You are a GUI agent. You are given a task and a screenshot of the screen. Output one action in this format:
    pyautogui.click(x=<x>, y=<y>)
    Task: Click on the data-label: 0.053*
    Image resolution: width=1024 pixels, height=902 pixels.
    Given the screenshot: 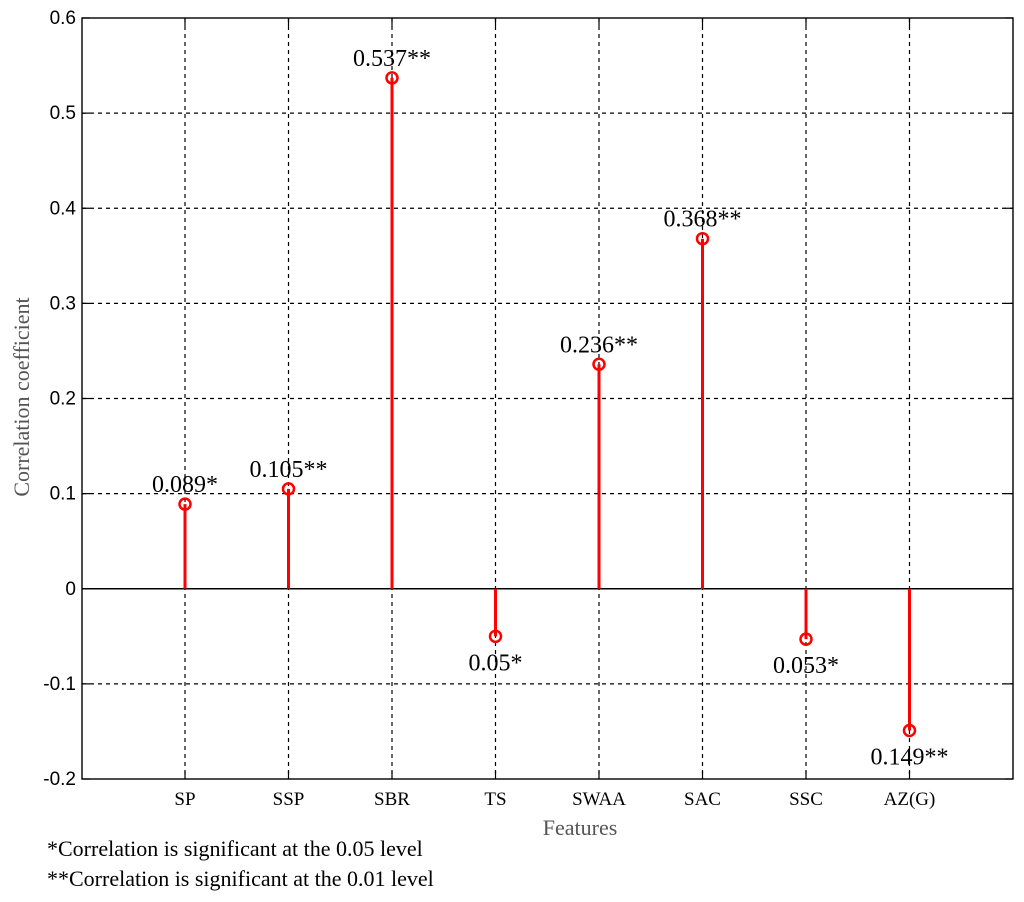 What is the action you would take?
    pyautogui.click(x=806, y=666)
    